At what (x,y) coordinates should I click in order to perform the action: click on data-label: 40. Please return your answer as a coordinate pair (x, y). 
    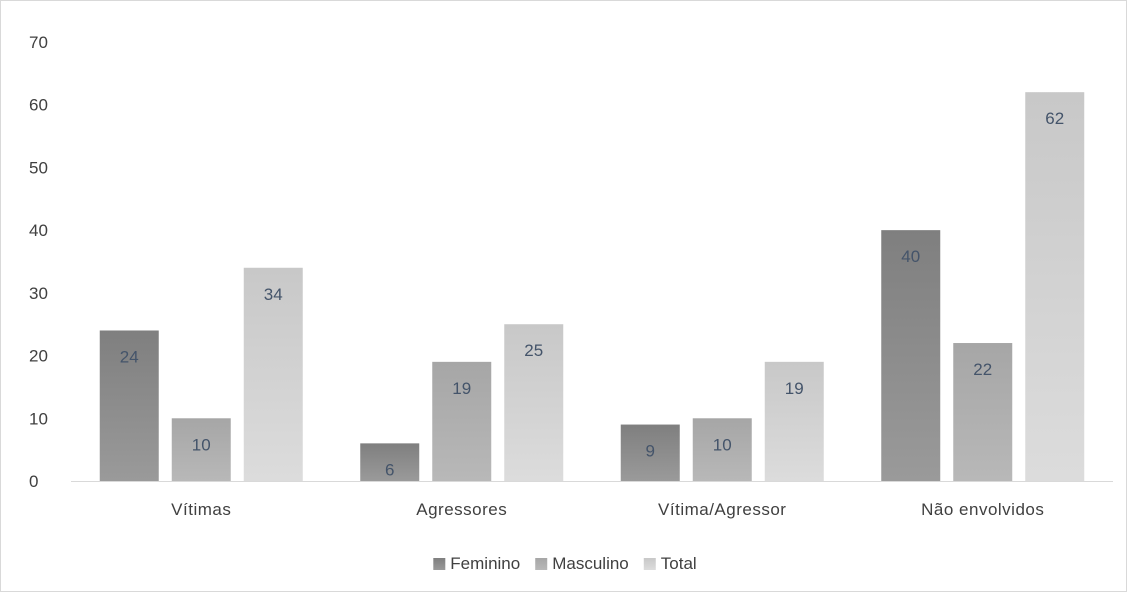
    Looking at the image, I should click on (910, 256).